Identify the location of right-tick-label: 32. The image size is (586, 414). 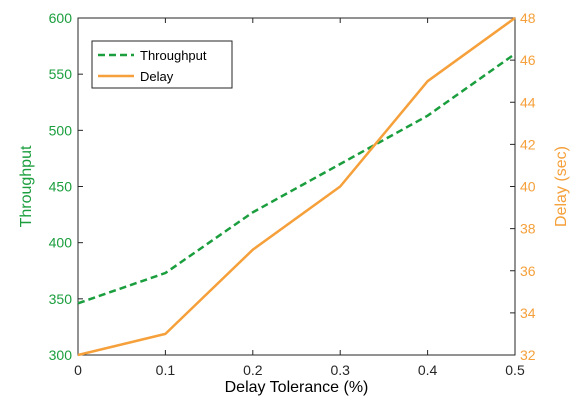
(528, 355).